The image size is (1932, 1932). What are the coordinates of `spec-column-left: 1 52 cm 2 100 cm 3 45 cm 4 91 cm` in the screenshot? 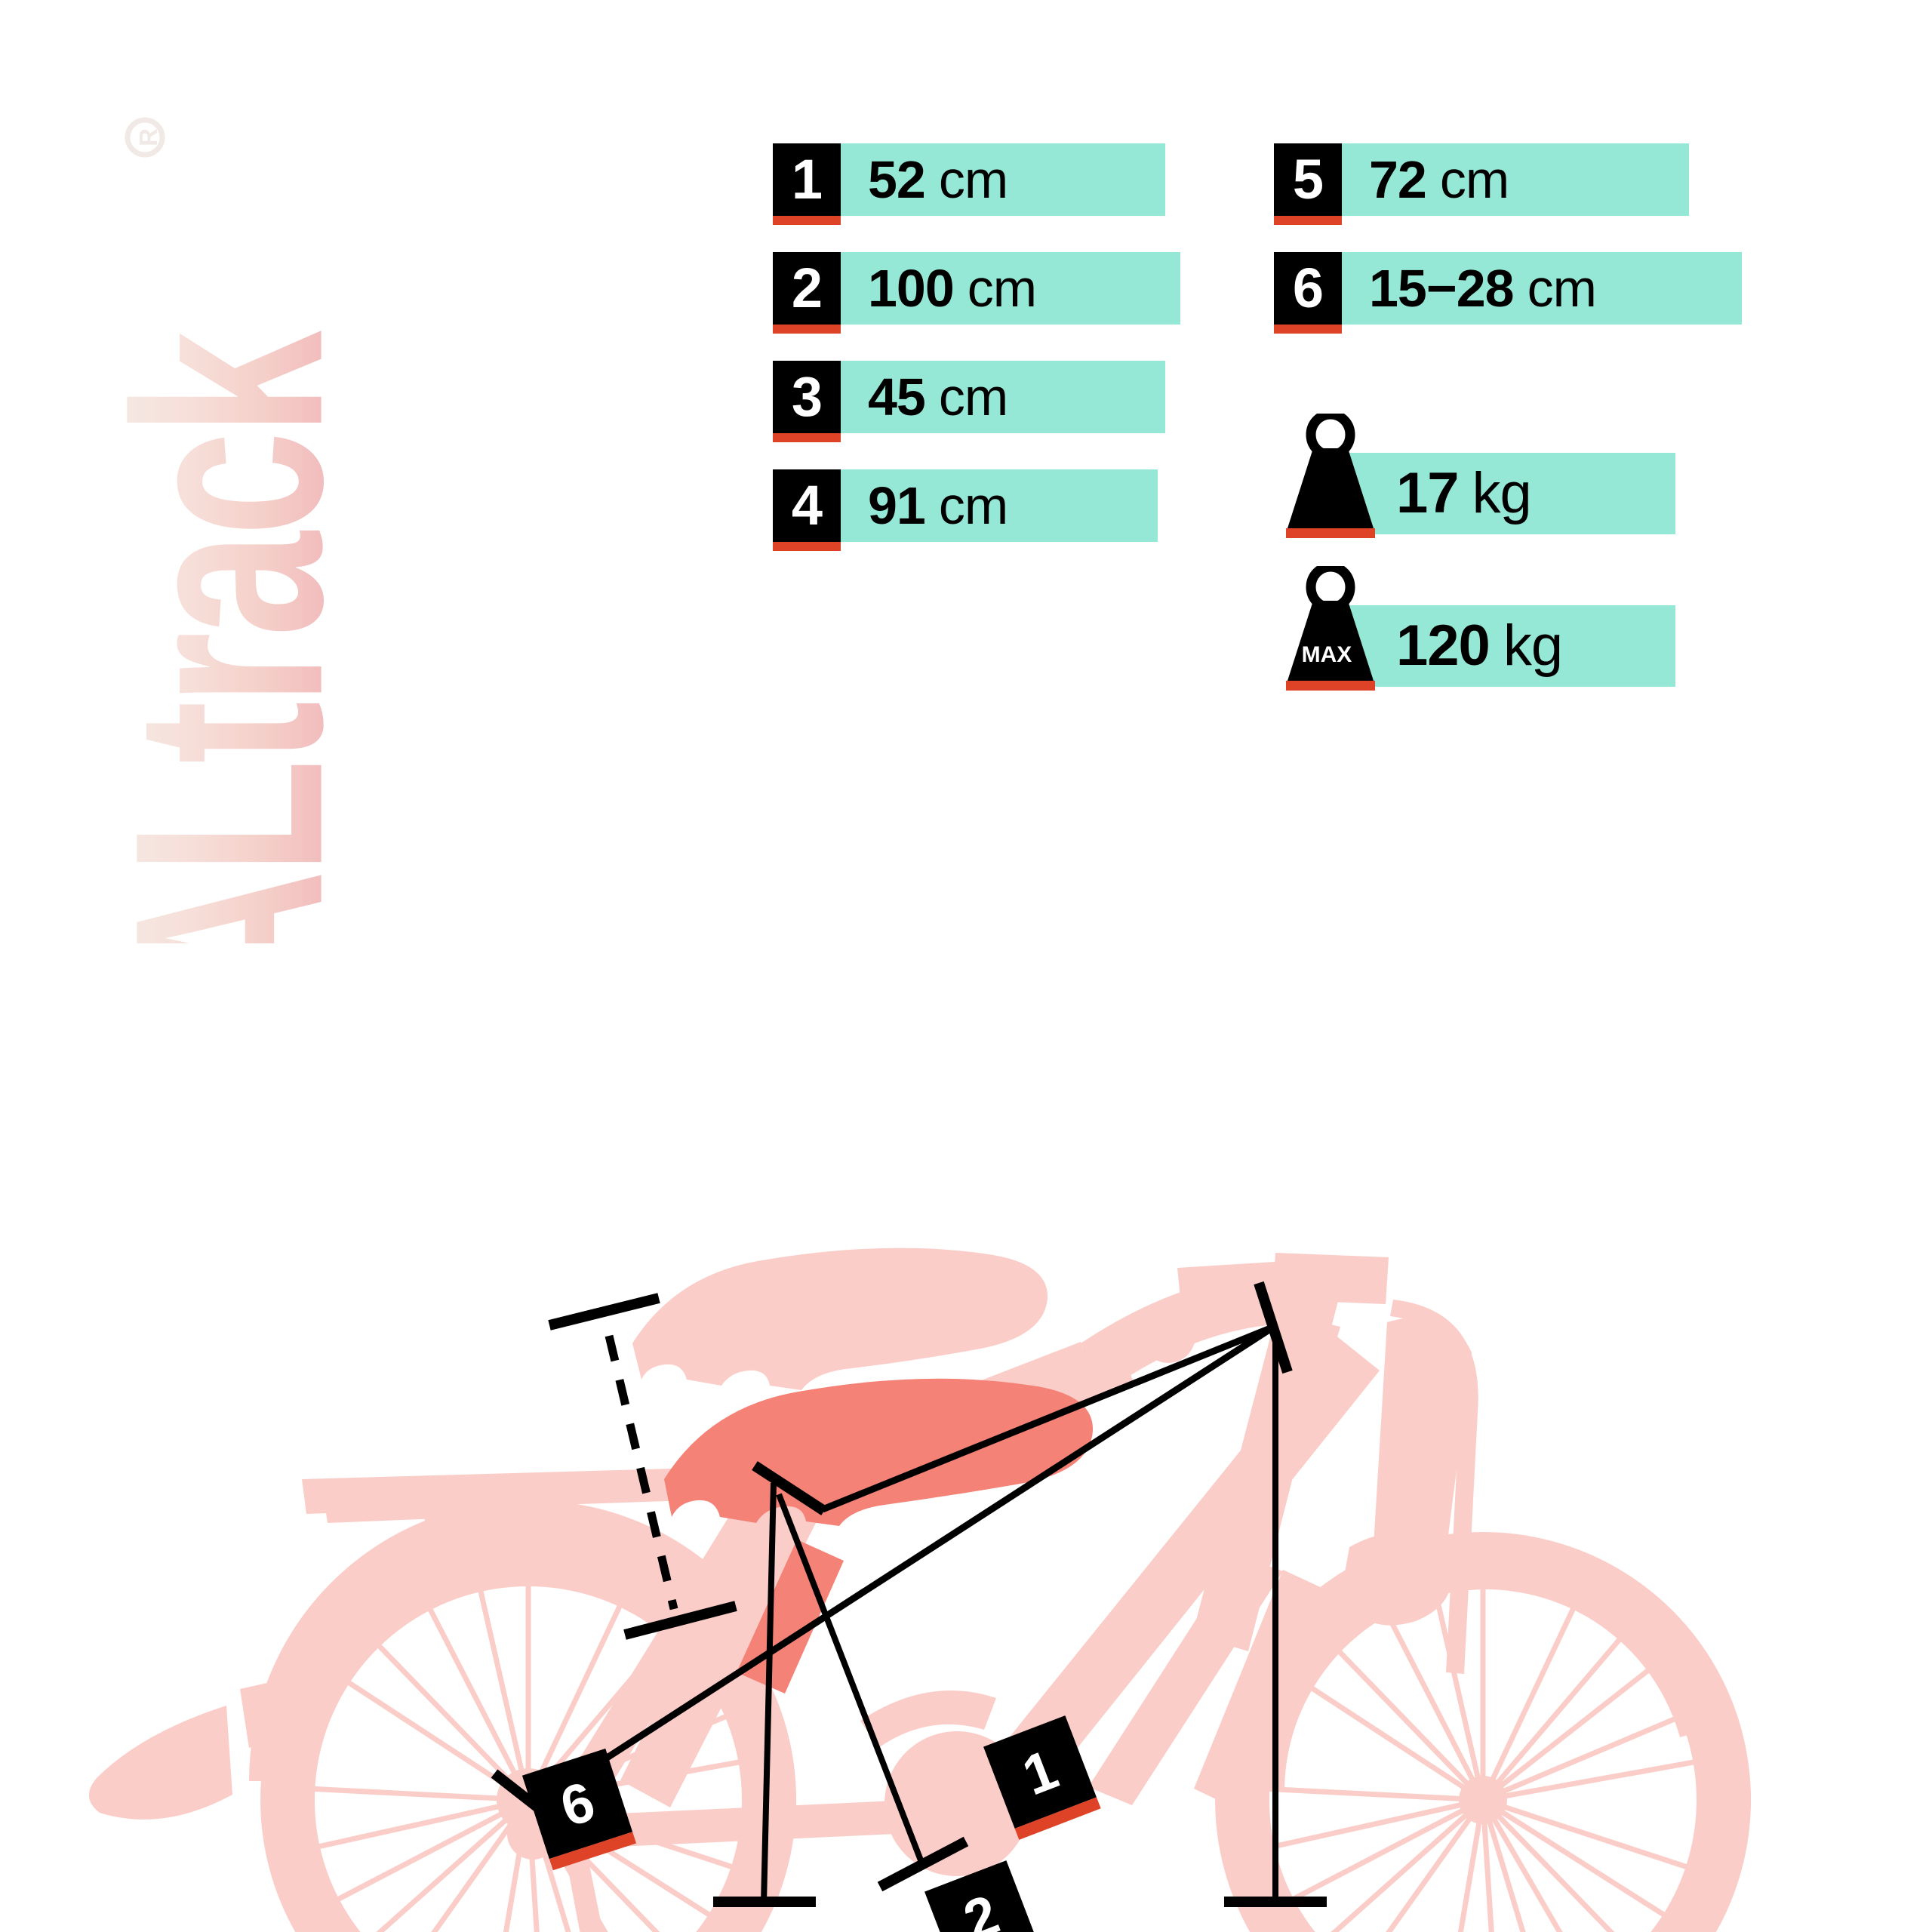 It's located at (976, 360).